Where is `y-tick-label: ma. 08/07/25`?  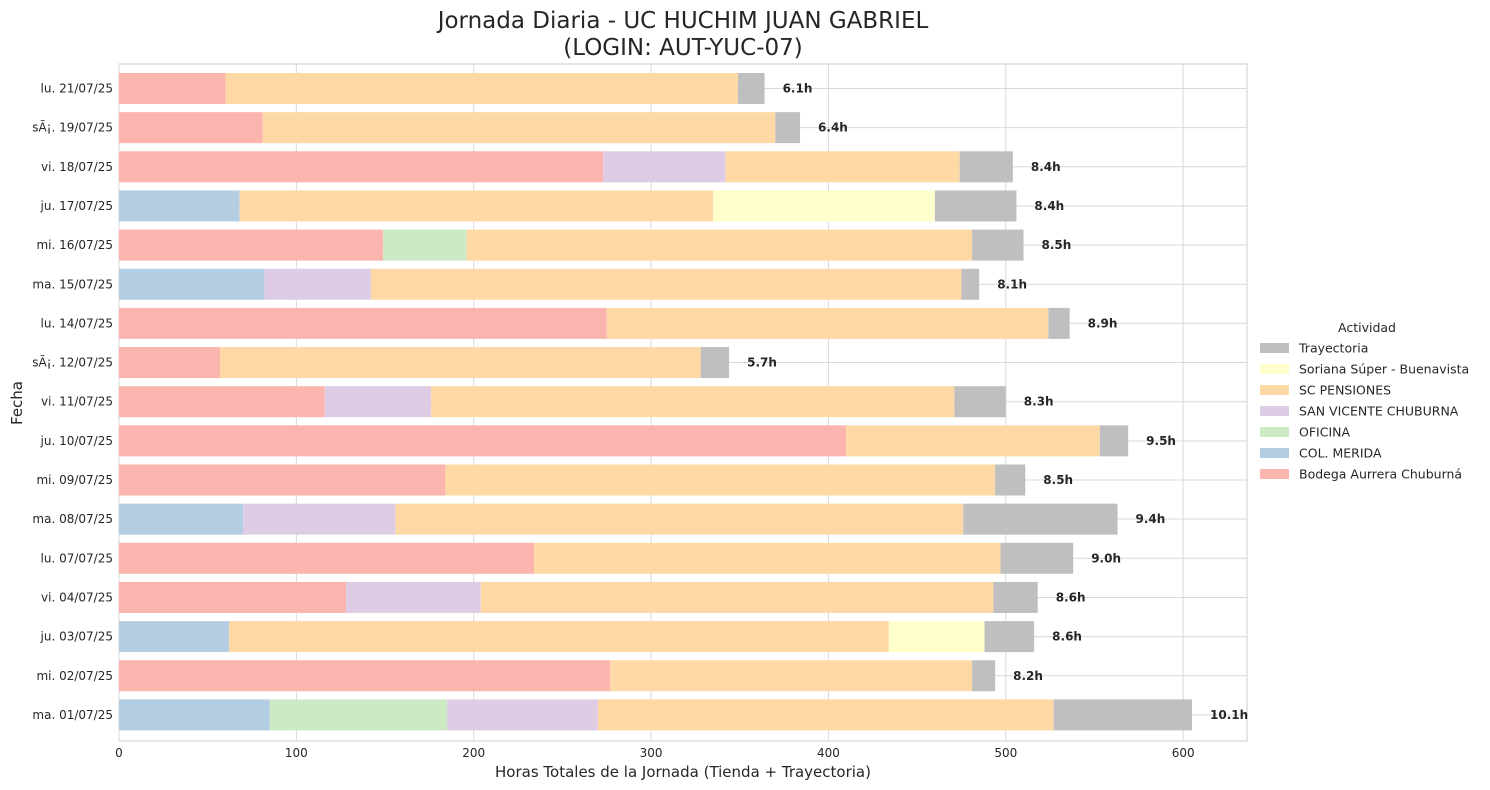 y-tick-label: ma. 08/07/25 is located at coordinates (72, 519).